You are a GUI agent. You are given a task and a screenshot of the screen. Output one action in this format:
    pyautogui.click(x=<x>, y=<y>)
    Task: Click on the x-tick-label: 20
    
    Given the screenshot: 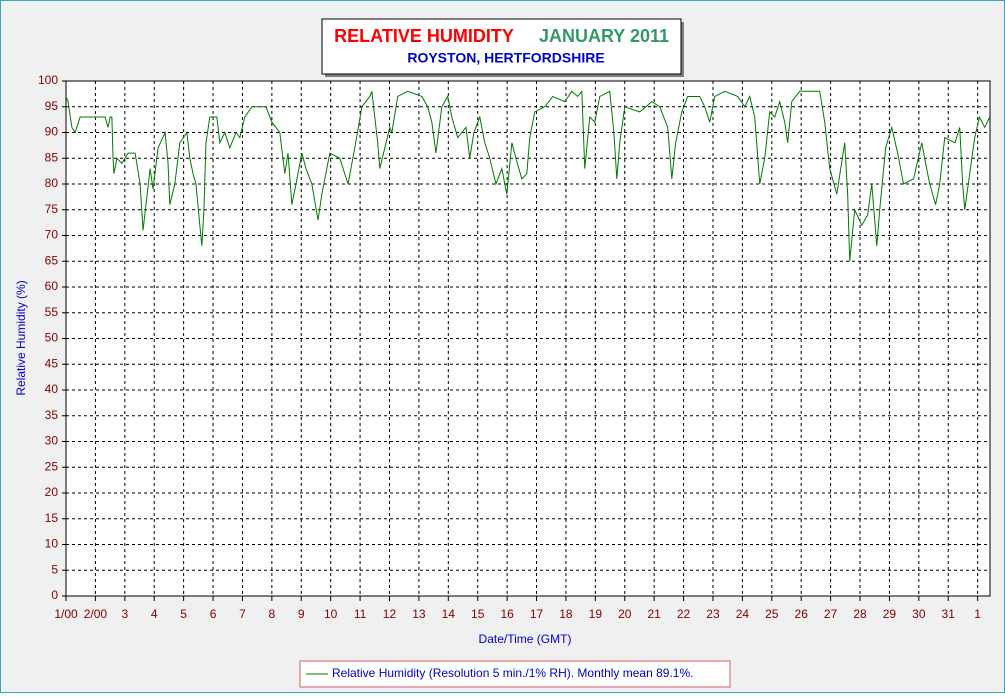 What is the action you would take?
    pyautogui.click(x=625, y=614)
    